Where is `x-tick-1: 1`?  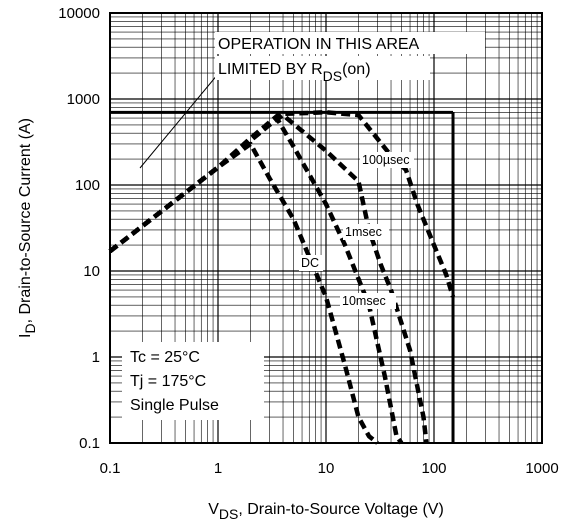
x-tick-1: 1 is located at coordinates (218, 468).